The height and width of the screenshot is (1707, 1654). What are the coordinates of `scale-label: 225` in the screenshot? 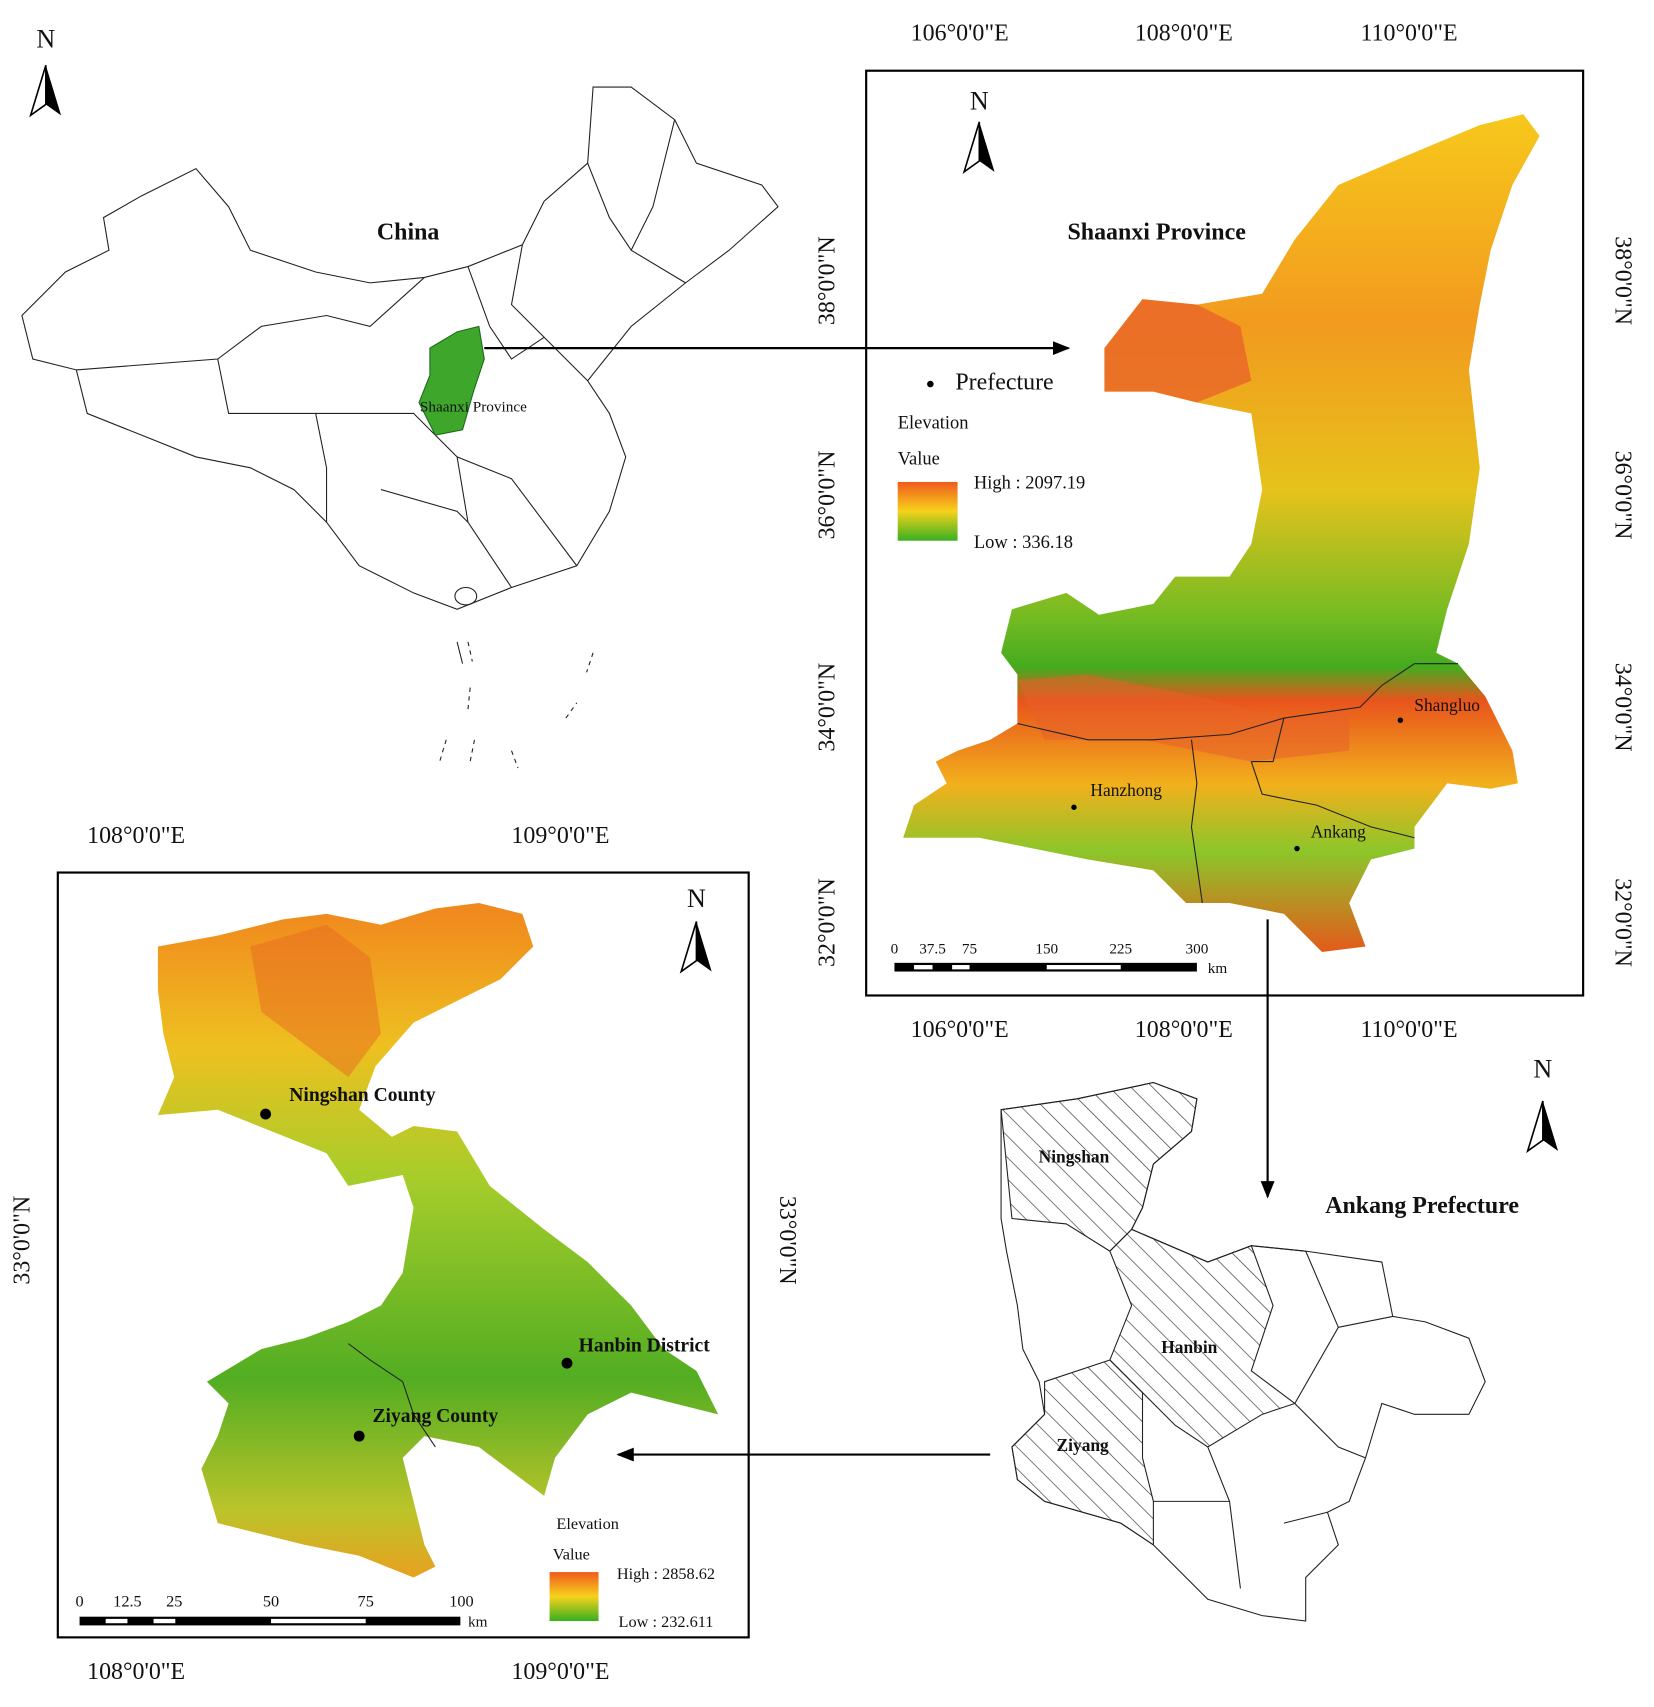 It's located at (1120, 948).